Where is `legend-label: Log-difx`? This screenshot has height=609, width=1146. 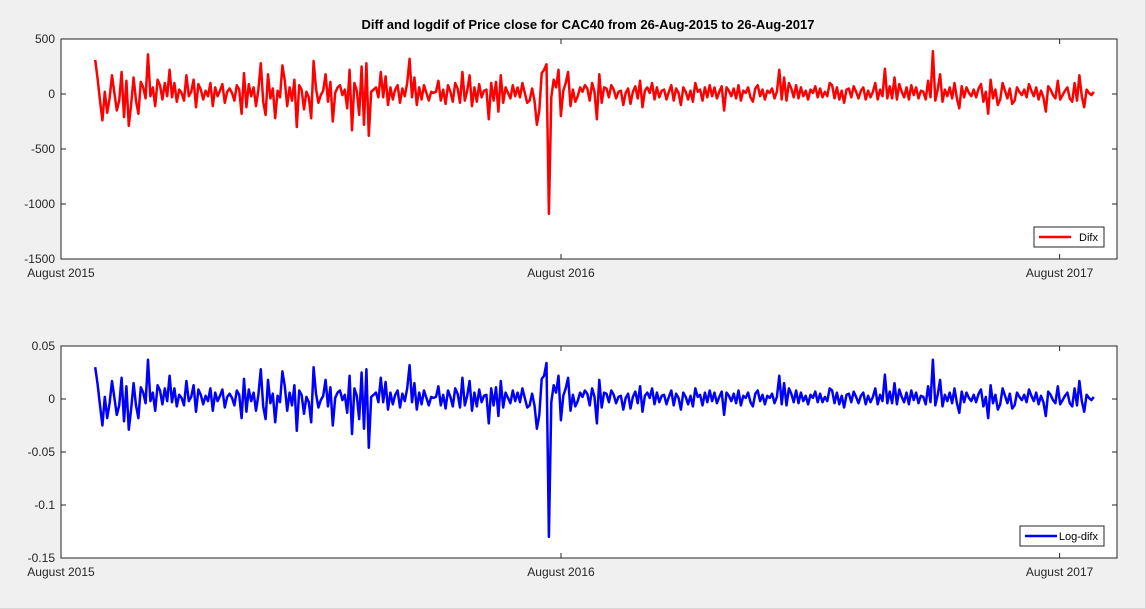
legend-label: Log-difx is located at coordinates (1079, 537).